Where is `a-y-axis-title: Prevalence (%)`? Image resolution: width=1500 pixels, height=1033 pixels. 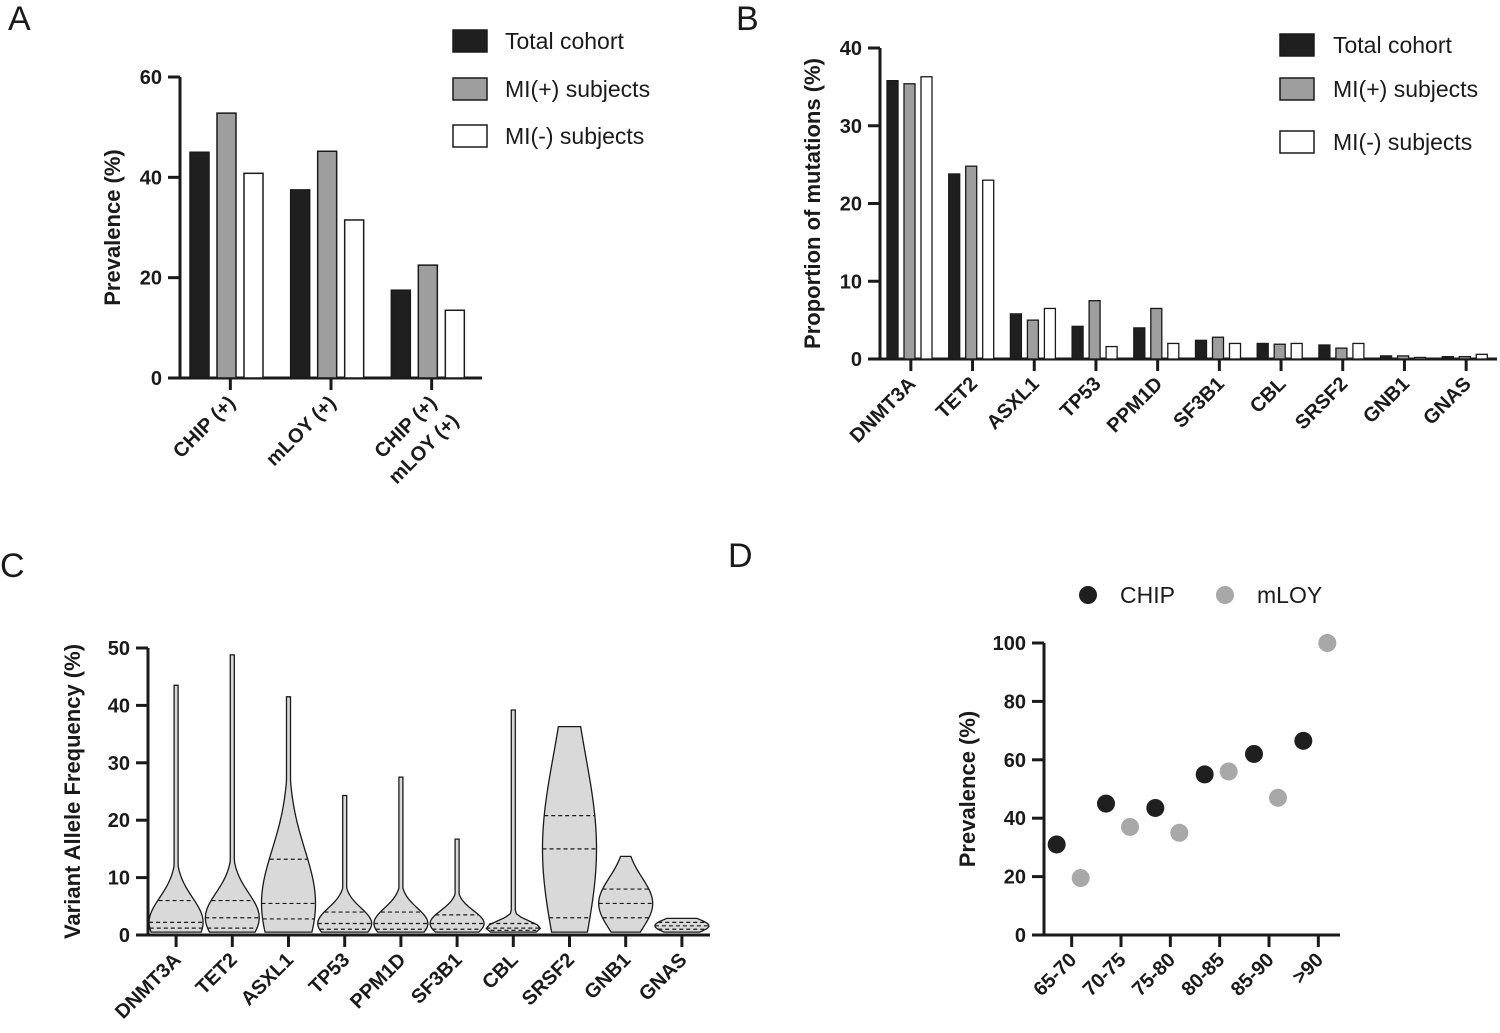
a-y-axis-title: Prevalence (%) is located at coordinates (112, 227).